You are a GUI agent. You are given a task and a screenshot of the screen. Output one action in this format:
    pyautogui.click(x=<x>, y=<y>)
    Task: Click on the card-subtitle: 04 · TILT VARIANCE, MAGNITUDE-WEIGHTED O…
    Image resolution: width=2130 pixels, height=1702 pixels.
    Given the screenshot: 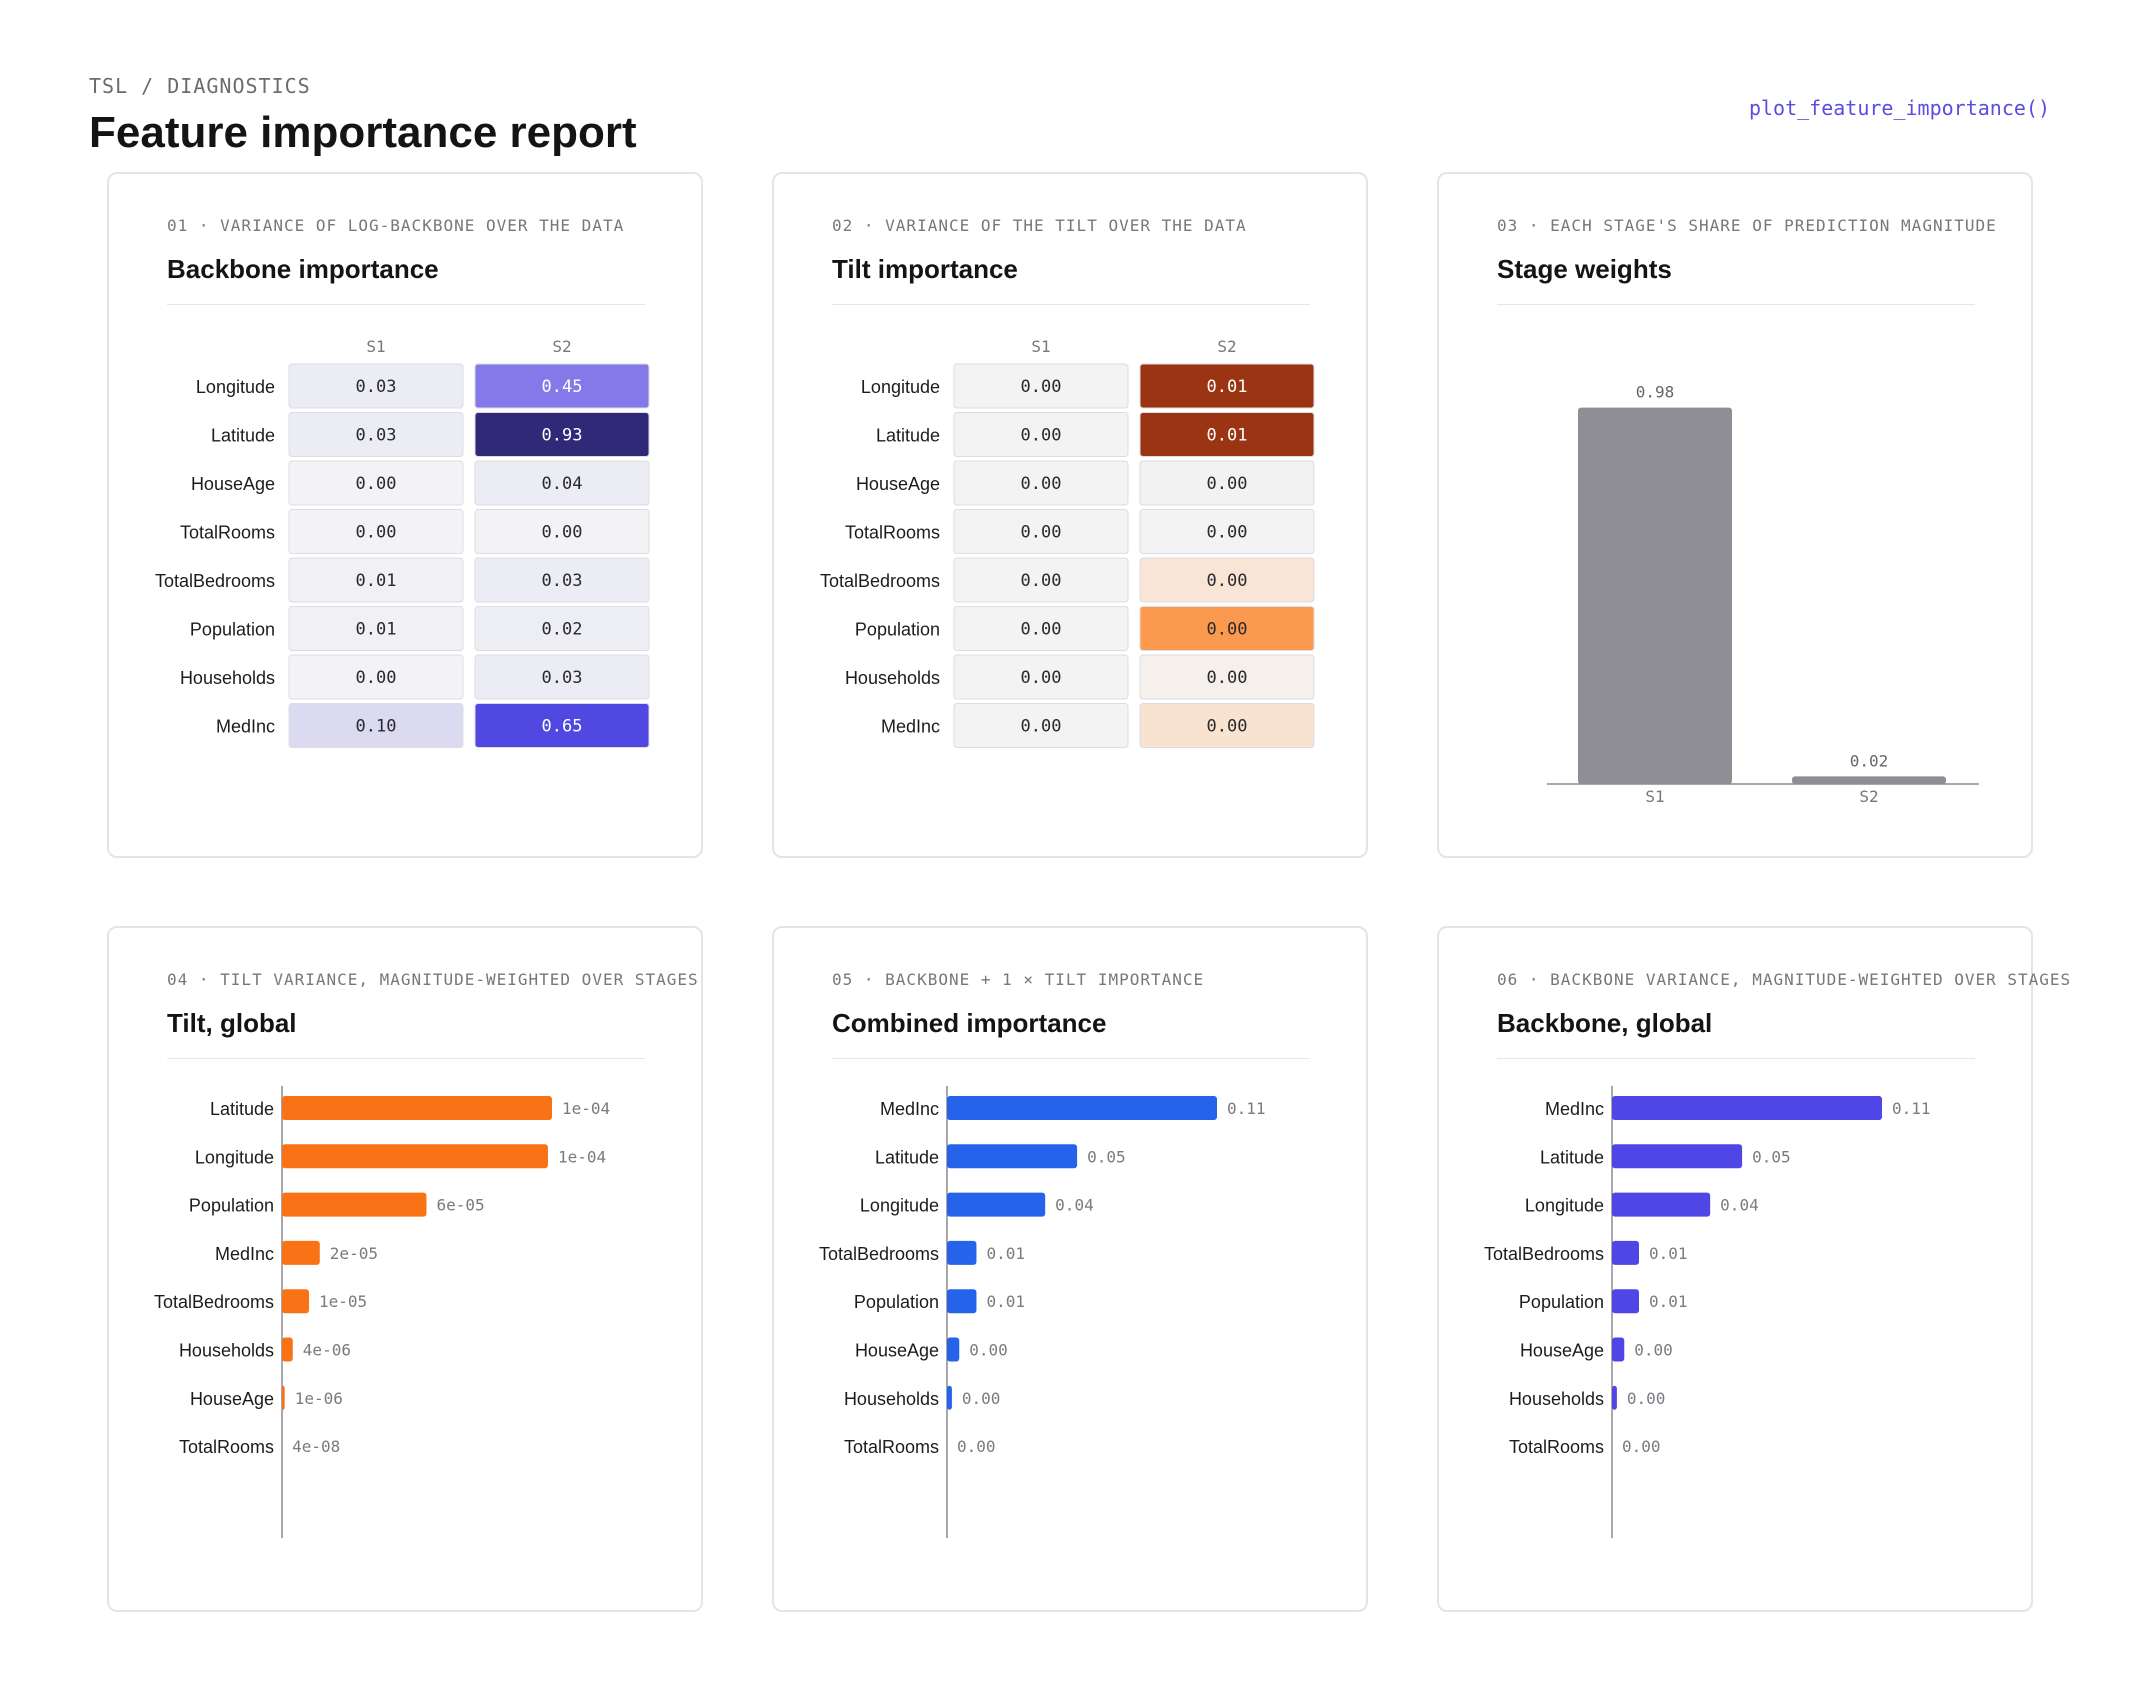 What is the action you would take?
    pyautogui.click(x=433, y=979)
    